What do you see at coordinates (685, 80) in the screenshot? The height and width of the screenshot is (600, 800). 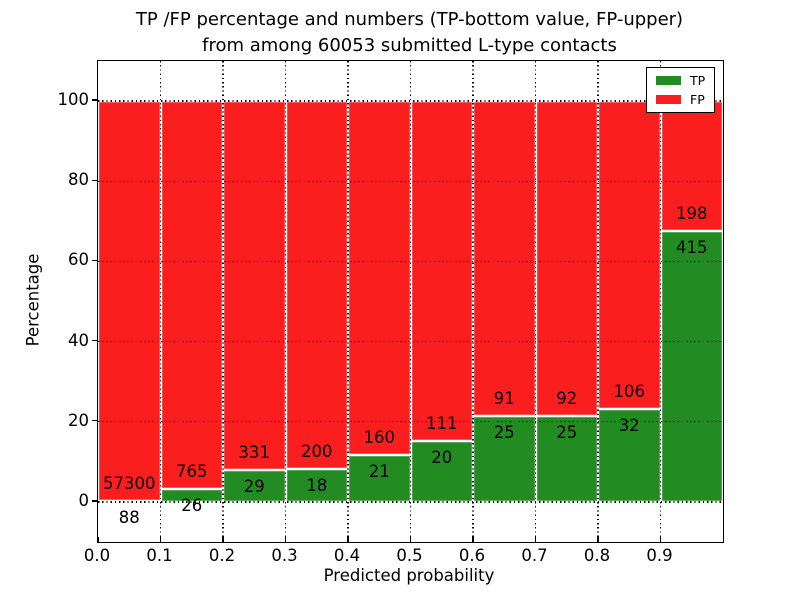 I see `legend-item-tp: TP` at bounding box center [685, 80].